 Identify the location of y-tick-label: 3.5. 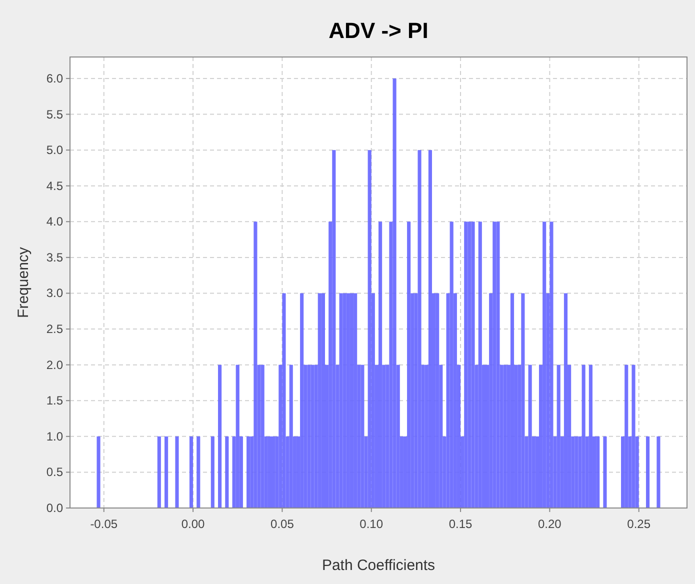
(55, 257).